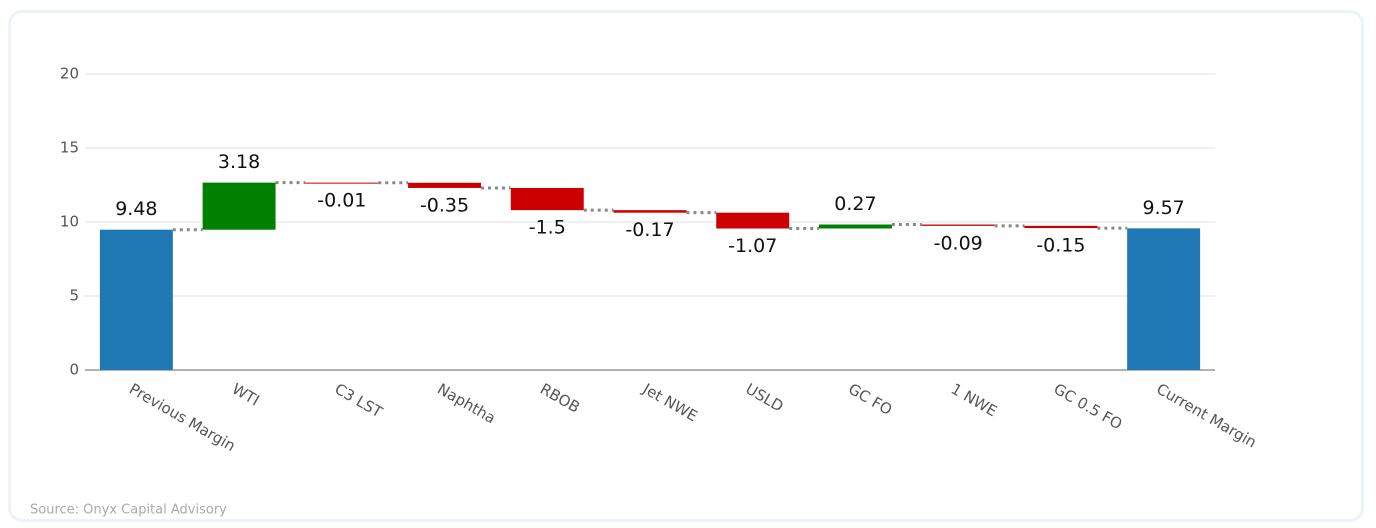  What do you see at coordinates (359, 401) in the screenshot?
I see `x-tick-label: C3 LST` at bounding box center [359, 401].